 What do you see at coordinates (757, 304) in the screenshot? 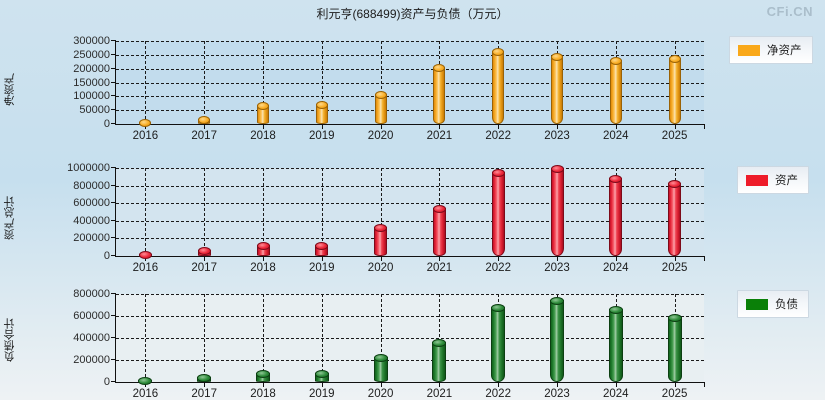
I see `legend-swatch-liabilities` at bounding box center [757, 304].